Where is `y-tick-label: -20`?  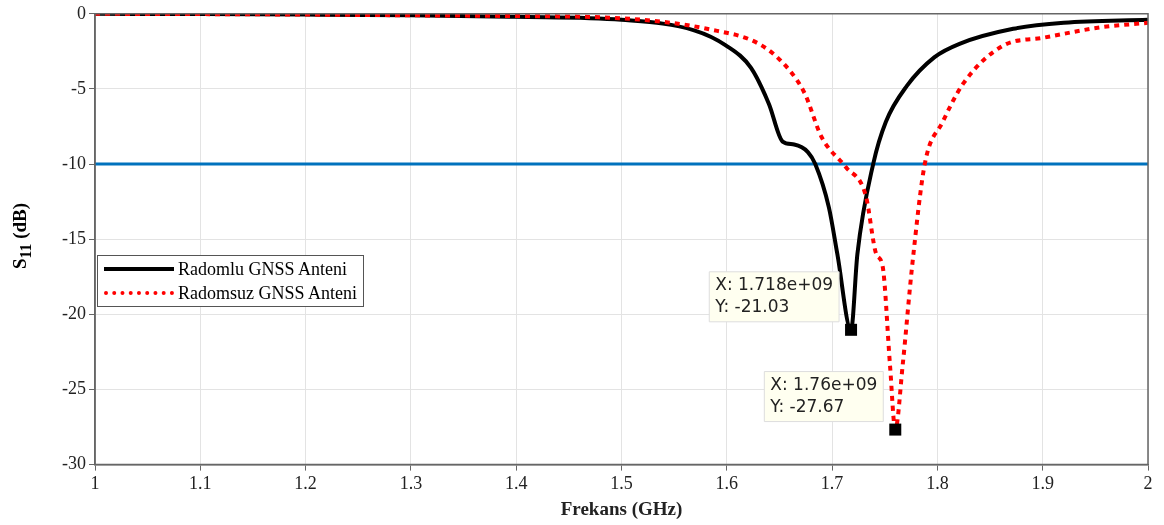 y-tick-label: -20 is located at coordinates (74, 313).